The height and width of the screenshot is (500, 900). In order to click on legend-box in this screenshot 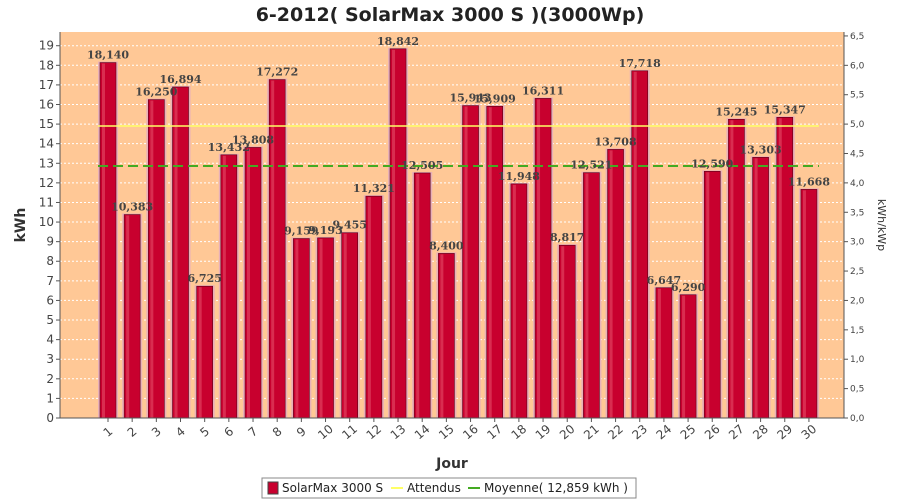, I will do `click(449, 488)`.